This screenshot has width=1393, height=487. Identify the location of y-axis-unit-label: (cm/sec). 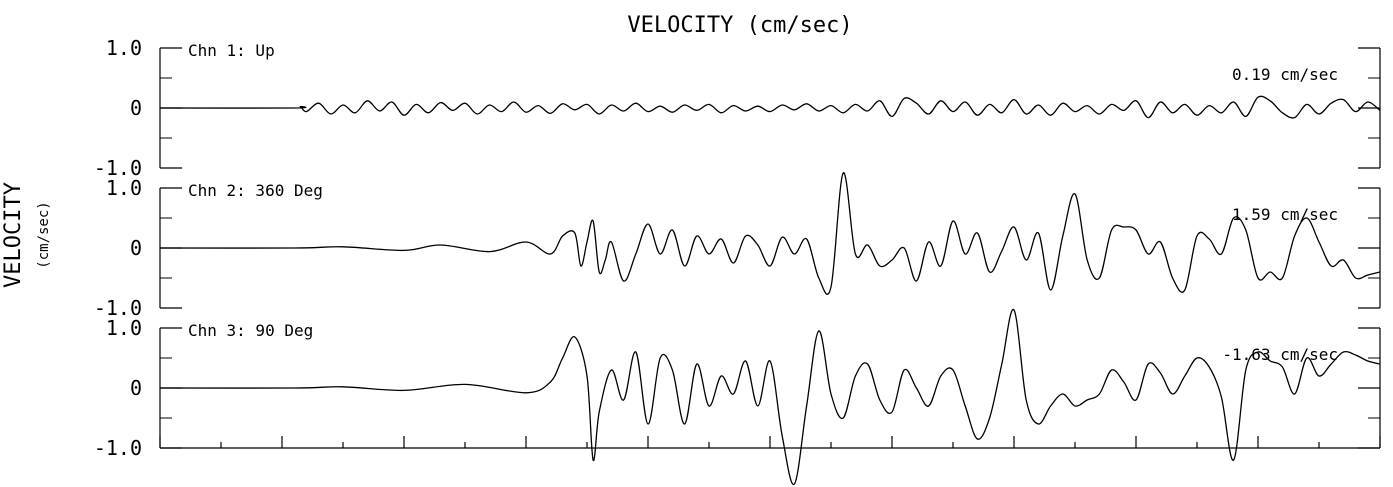
(44, 234).